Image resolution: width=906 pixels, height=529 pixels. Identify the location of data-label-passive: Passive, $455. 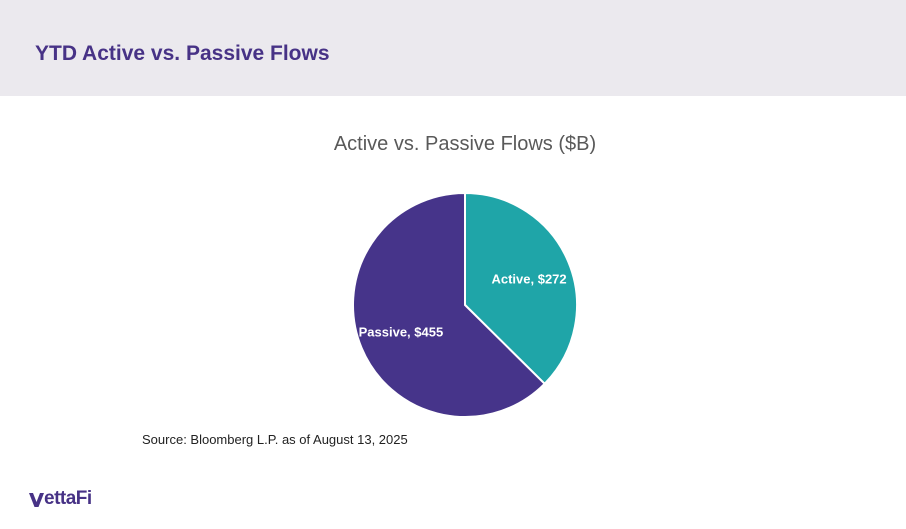
(401, 332).